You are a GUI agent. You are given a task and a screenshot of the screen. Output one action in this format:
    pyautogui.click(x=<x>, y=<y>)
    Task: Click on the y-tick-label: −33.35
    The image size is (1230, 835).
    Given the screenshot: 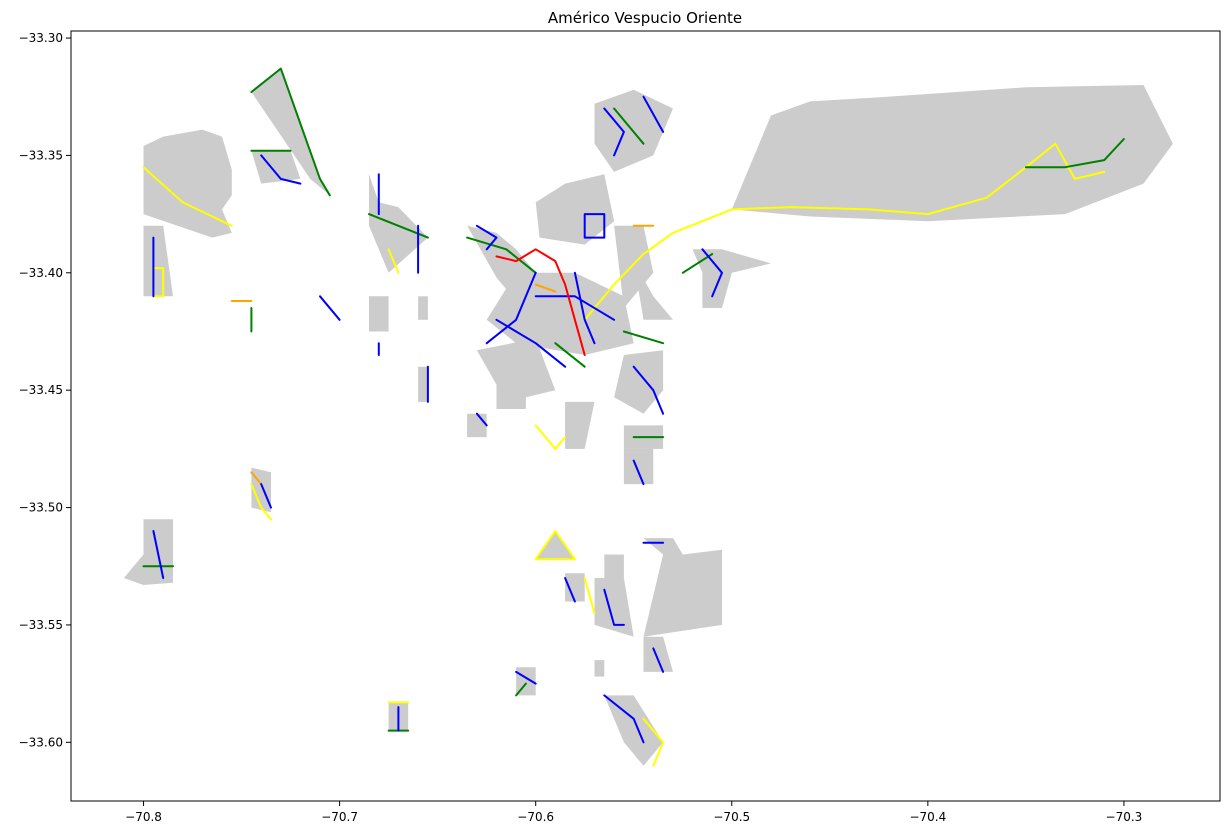 What is the action you would take?
    pyautogui.click(x=41, y=155)
    